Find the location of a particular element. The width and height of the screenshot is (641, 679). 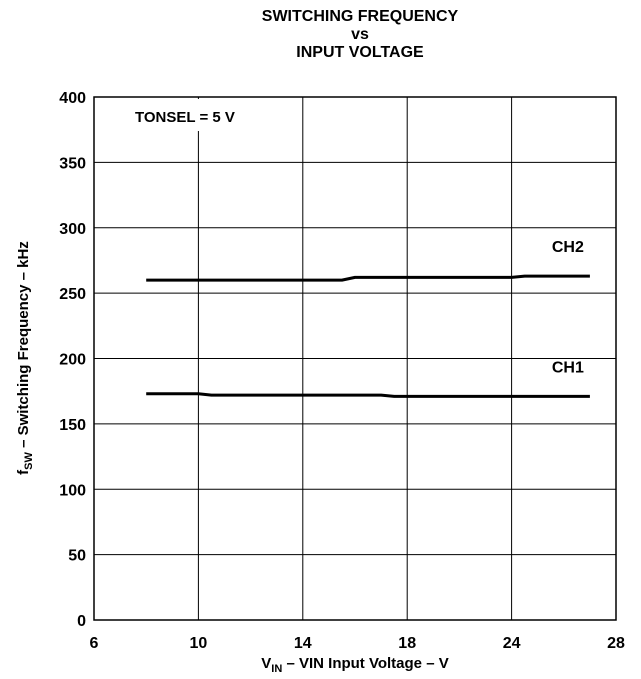

y-axis-label: fSW – Switching Frequency – kHz is located at coordinates (25, 358).